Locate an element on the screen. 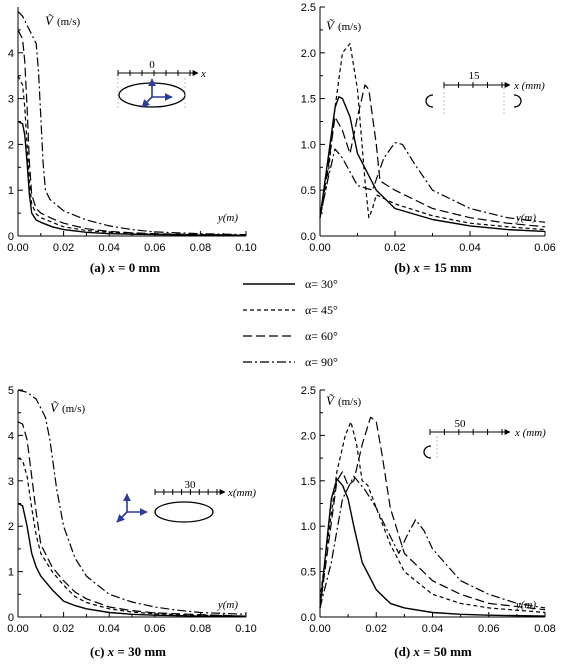  inset-diagram: 0x is located at coordinates (161, 83).